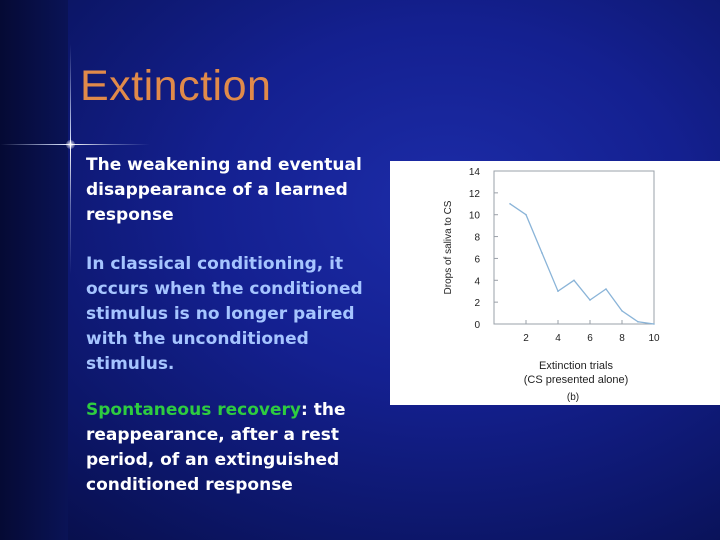 The height and width of the screenshot is (540, 720). Describe the element at coordinates (475, 216) in the screenshot. I see `y-tick-label: 10` at that location.